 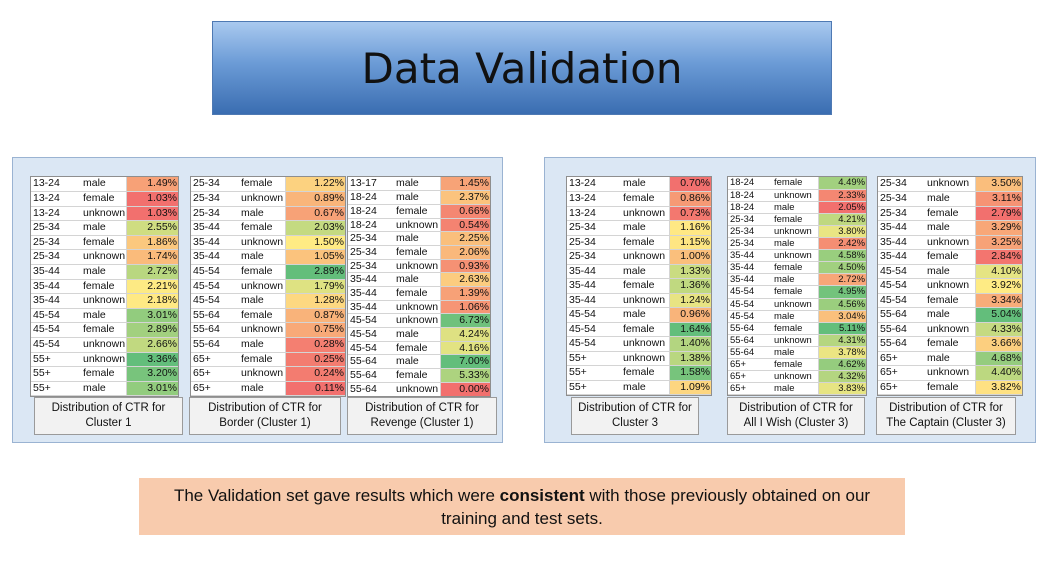 What do you see at coordinates (419, 307) in the screenshot?
I see `table-row: 35-44 unknown 1.06%` at bounding box center [419, 307].